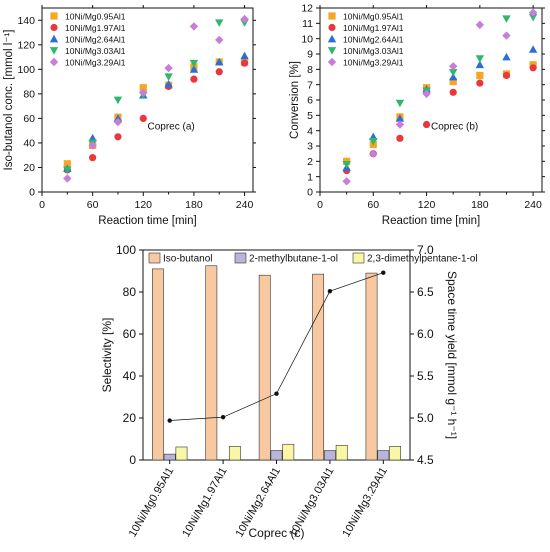 Image resolution: width=550 pixels, height=552 pixels. What do you see at coordinates (130, 334) in the screenshot?
I see `y-tick-label: 60` at bounding box center [130, 334].